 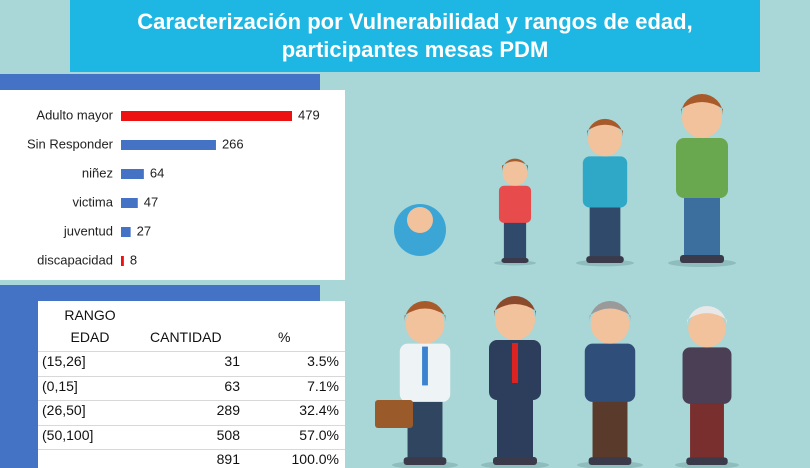 What do you see at coordinates (228, 434) in the screenshot?
I see `cell: 508` at bounding box center [228, 434].